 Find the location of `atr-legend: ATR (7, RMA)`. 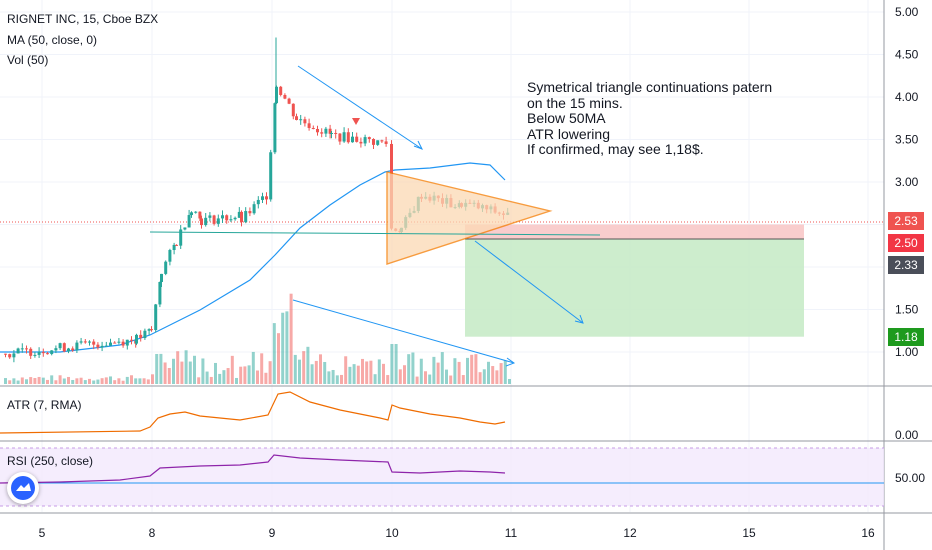

atr-legend: ATR (7, RMA) is located at coordinates (44, 405).